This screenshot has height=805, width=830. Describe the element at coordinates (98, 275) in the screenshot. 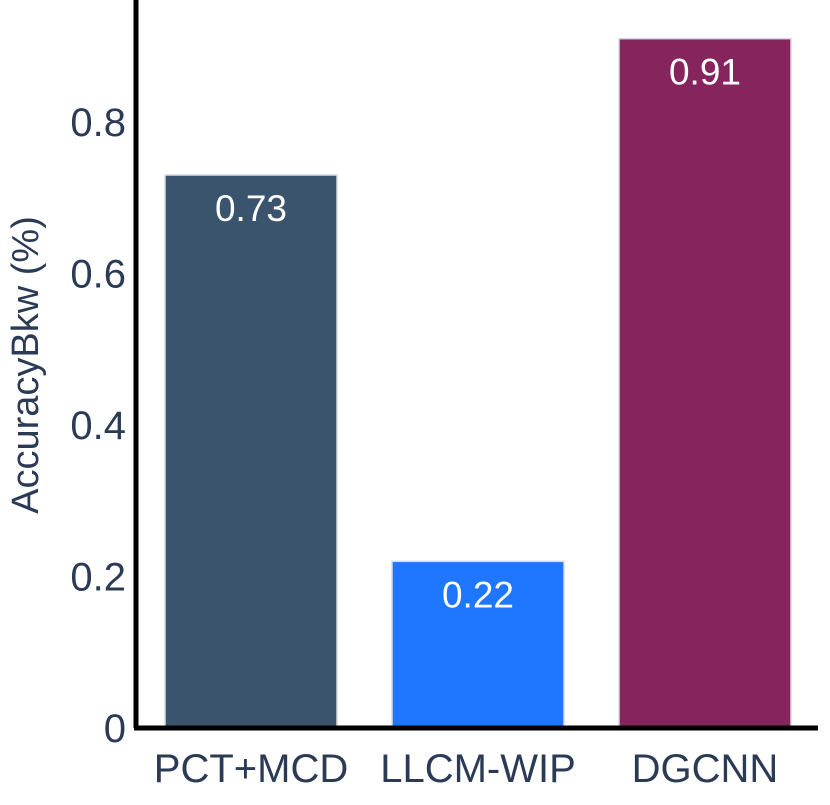

I see `y-tick-label: 0.6` at that location.